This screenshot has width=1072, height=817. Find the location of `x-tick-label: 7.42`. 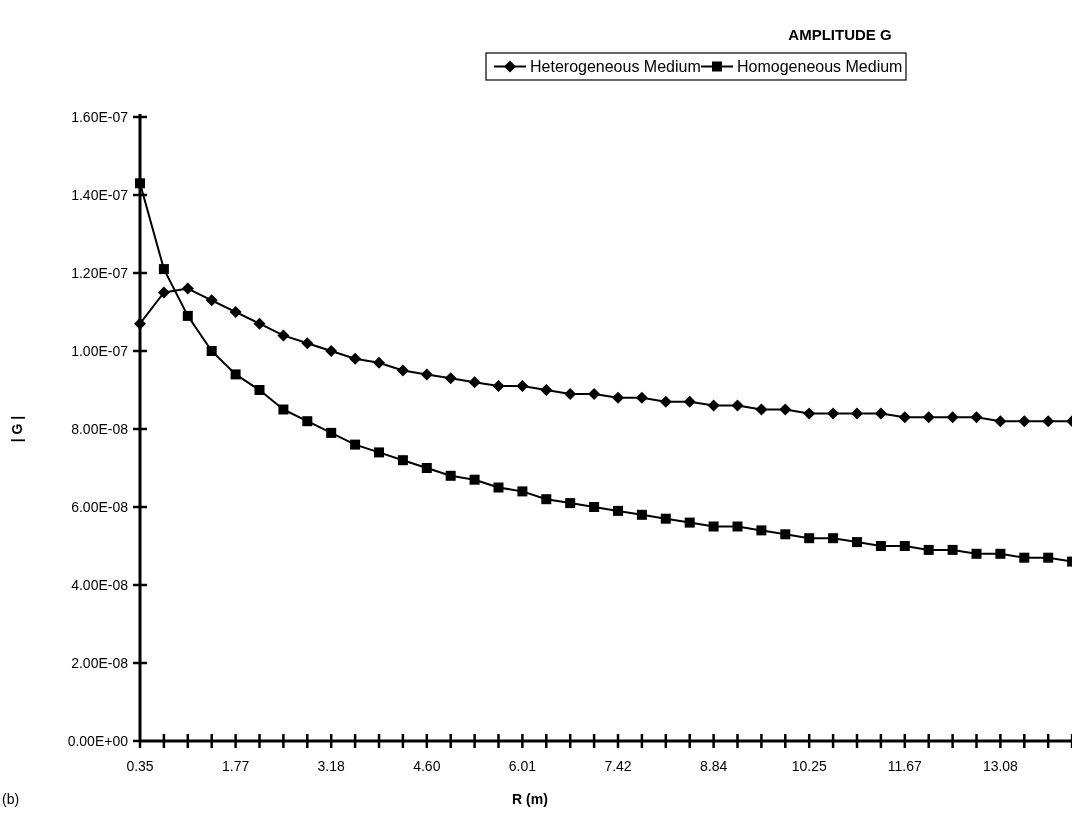

x-tick-label: 7.42 is located at coordinates (618, 766).